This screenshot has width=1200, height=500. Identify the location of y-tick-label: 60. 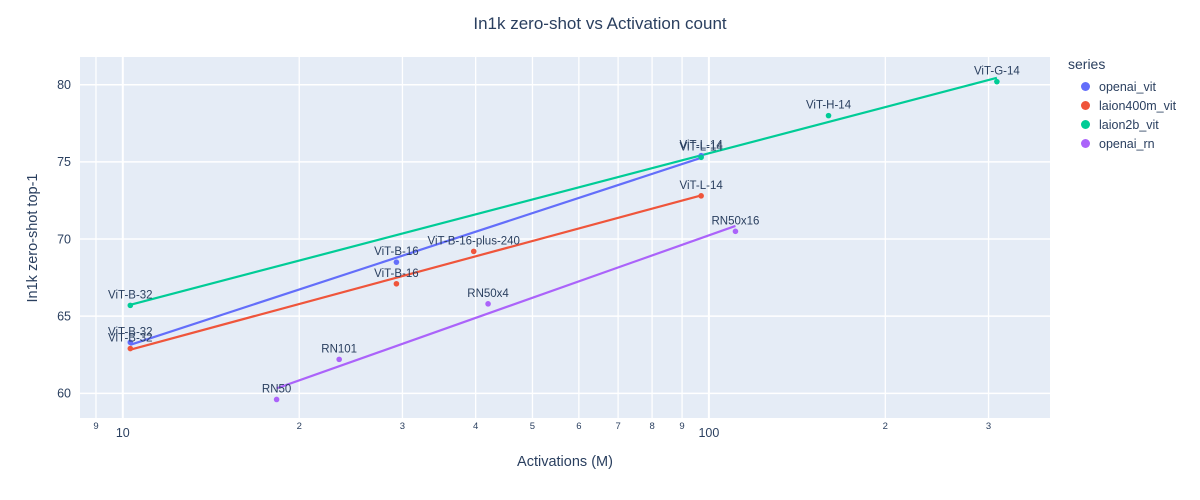
(64, 394).